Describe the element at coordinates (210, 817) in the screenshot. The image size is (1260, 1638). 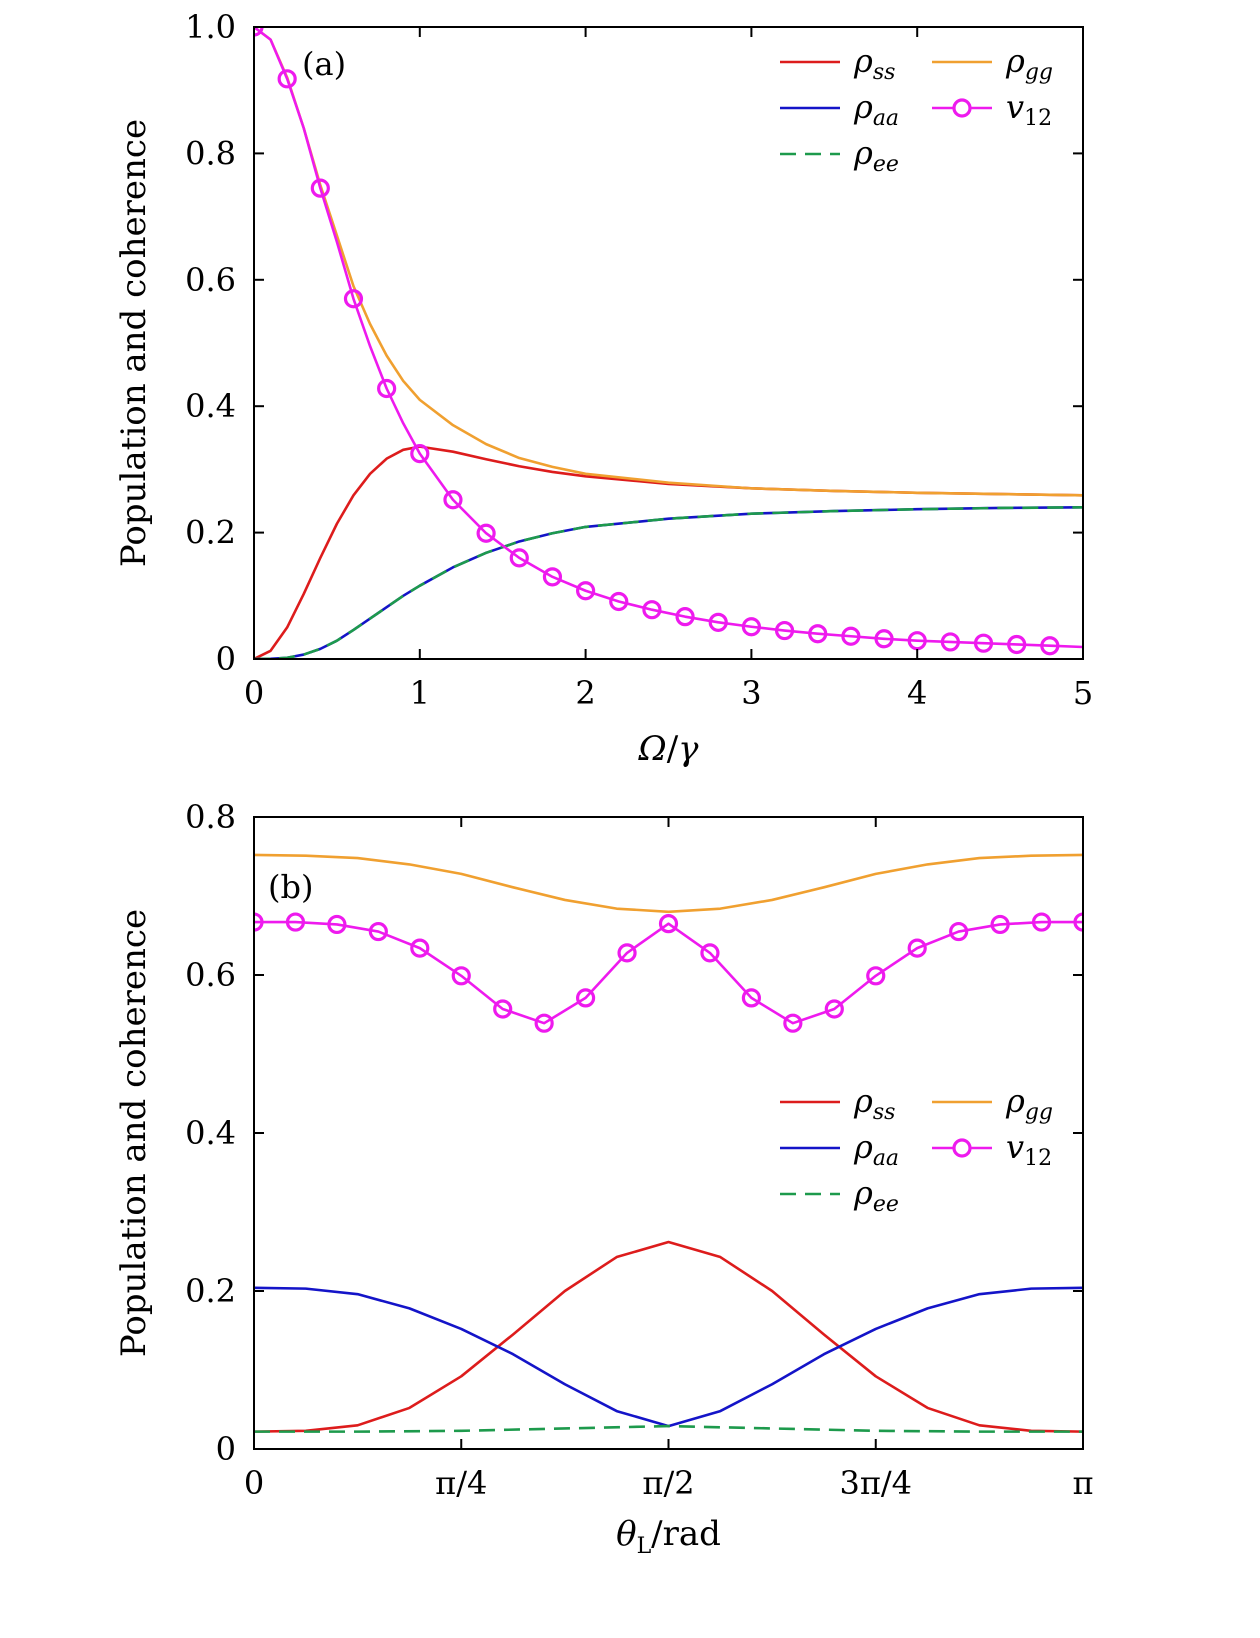
I see `y-tick-label: 0.8` at that location.